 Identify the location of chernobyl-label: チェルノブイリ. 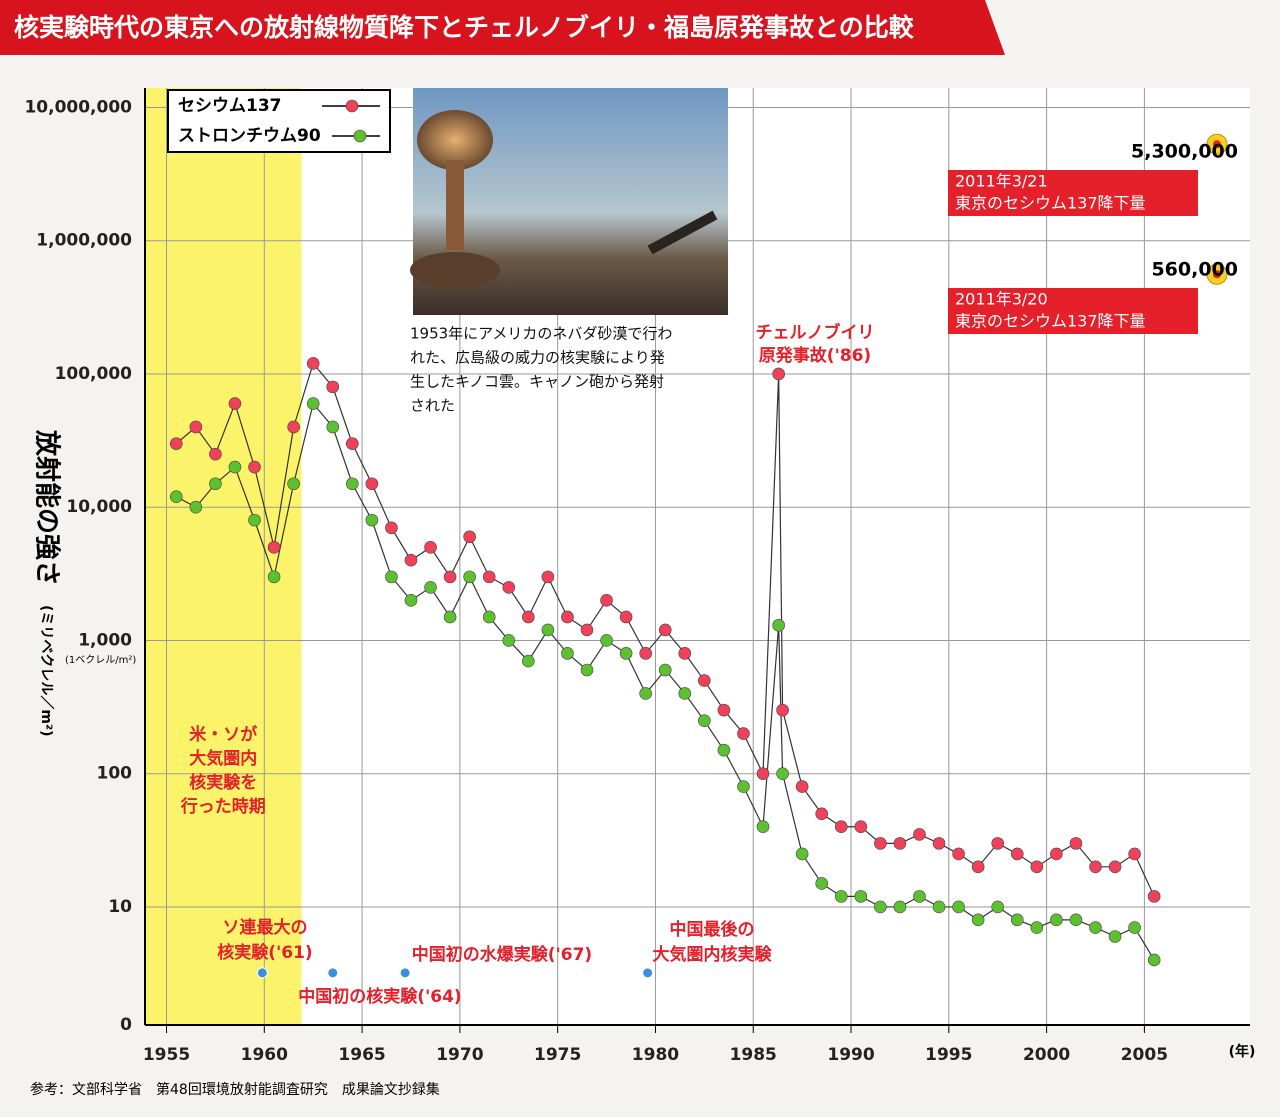
(815, 332).